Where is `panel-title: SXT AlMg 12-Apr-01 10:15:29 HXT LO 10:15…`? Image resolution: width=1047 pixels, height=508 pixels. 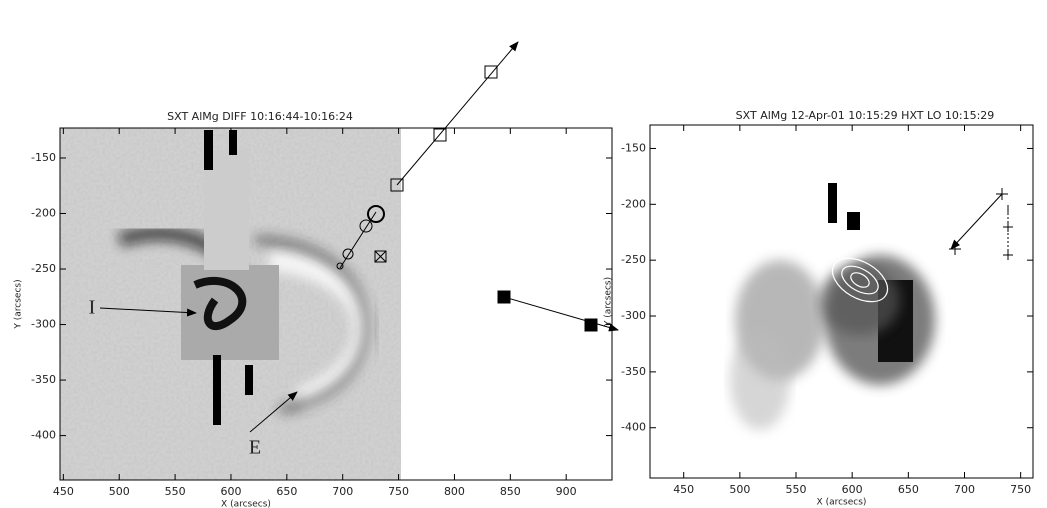
panel-title: SXT AlMg 12-Apr-01 10:15:29 HXT LO 10:15… is located at coordinates (865, 115).